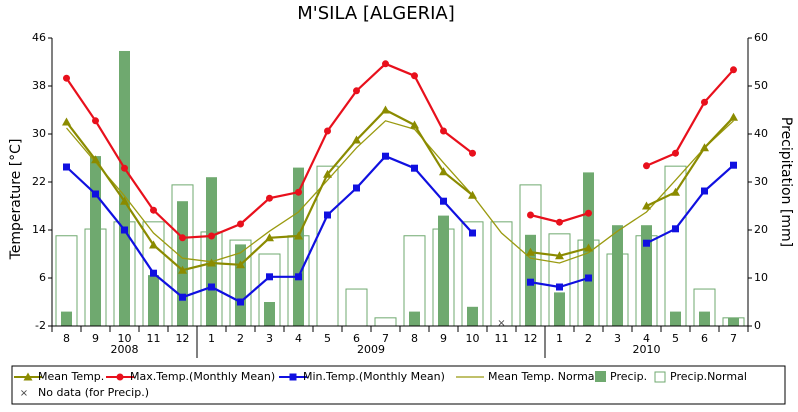  Describe the element at coordinates (16, 200) in the screenshot. I see `y-axis-title: Temperature [°C]` at that location.